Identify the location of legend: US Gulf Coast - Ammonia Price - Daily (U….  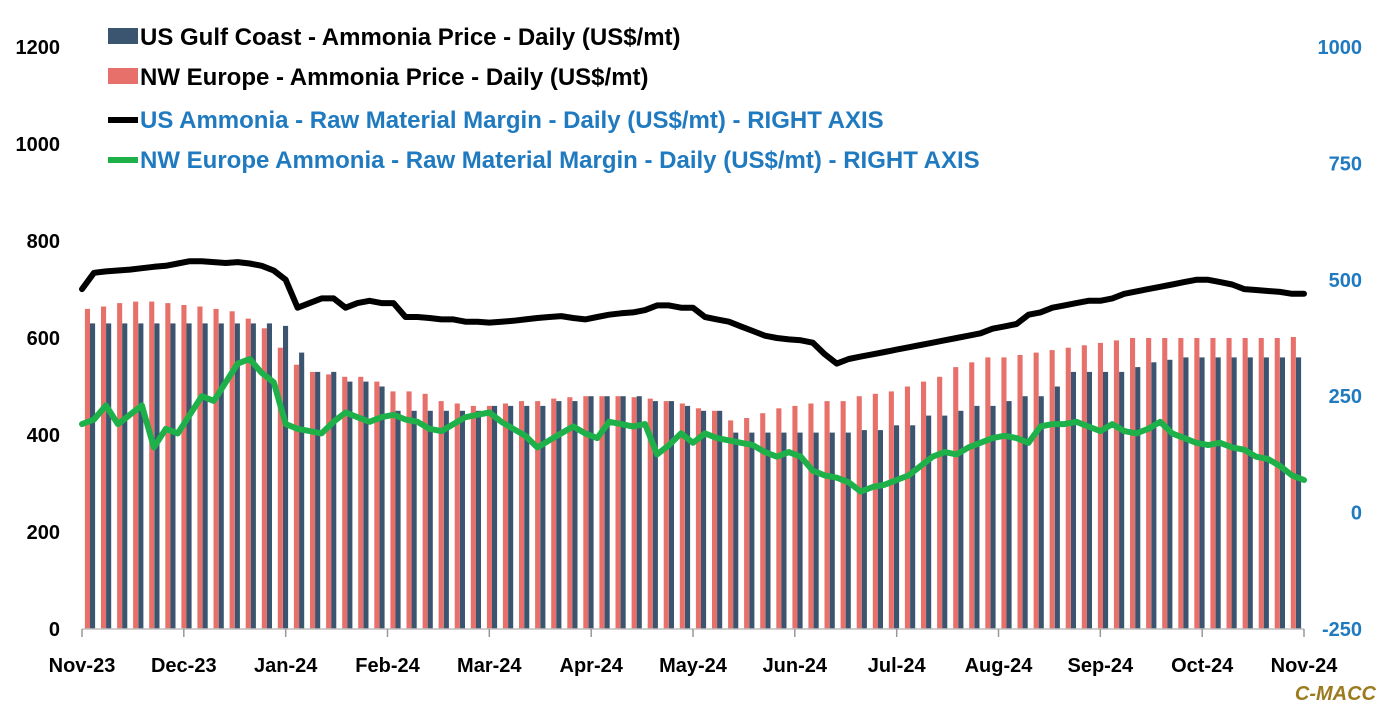
(544, 99).